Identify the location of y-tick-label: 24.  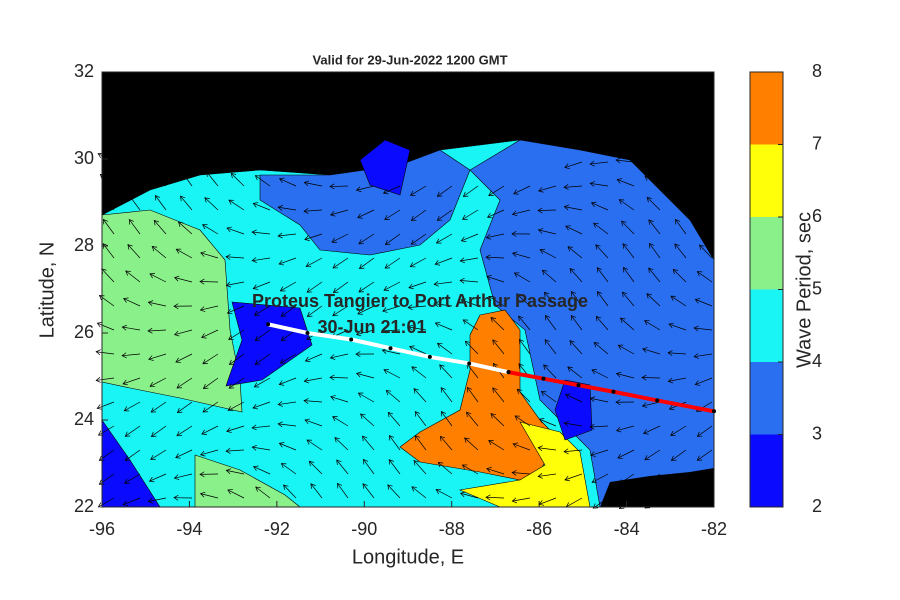
(84, 419).